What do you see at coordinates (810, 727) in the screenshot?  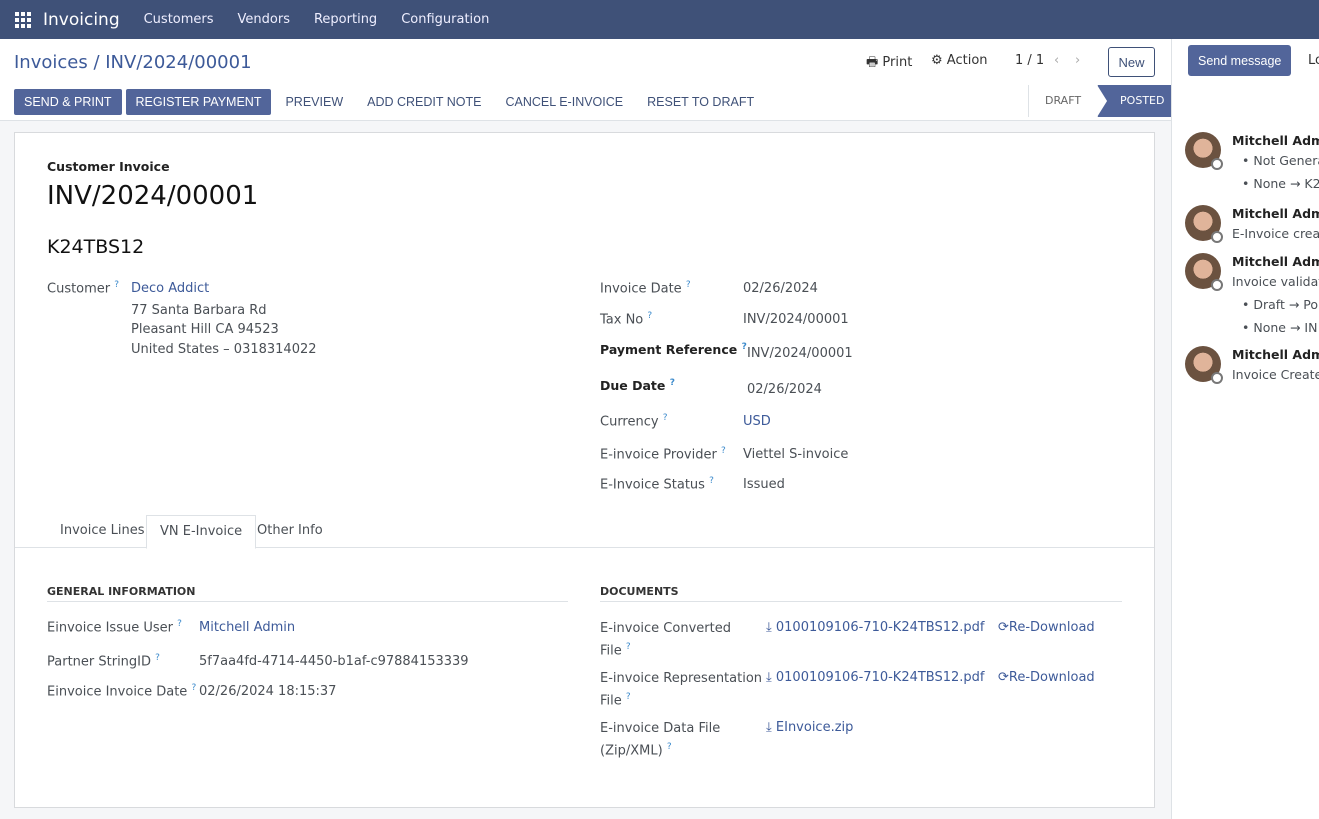 I see `document-download-link: ⤓ EInvoice.zip` at bounding box center [810, 727].